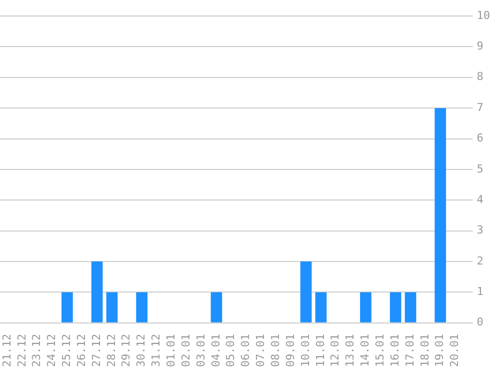  Describe the element at coordinates (480, 261) in the screenshot. I see `y-tick-label: 2` at that location.